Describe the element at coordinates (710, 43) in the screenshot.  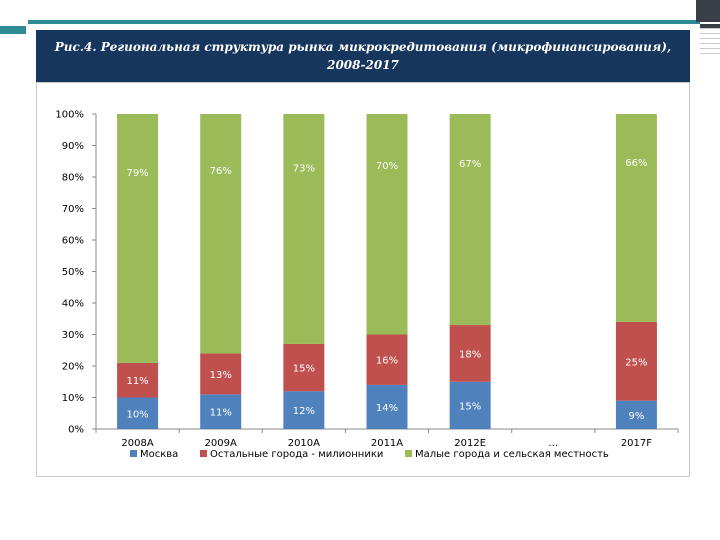
I see `corner-lines` at that location.